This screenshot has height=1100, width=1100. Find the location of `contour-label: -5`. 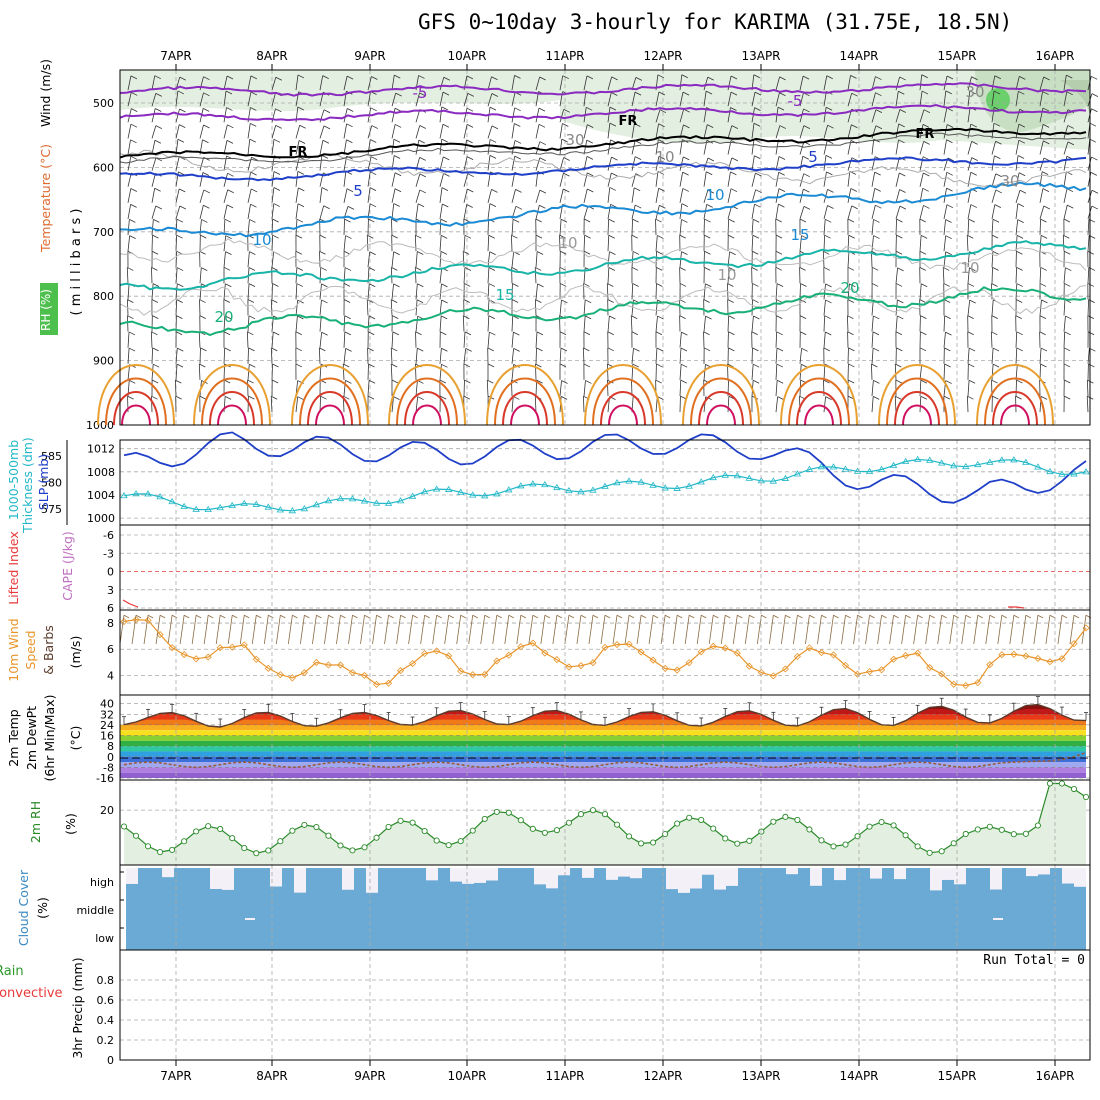

contour-label: -5 is located at coordinates (795, 101).